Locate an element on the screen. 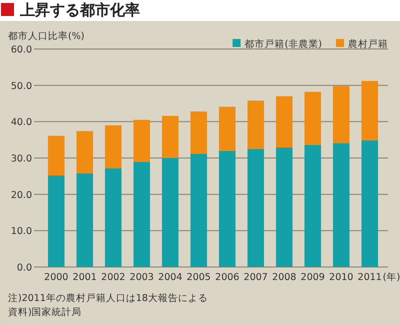 Image resolution: width=400 pixels, height=325 pixels. y-tick-label: 20.0 is located at coordinates (21, 195).